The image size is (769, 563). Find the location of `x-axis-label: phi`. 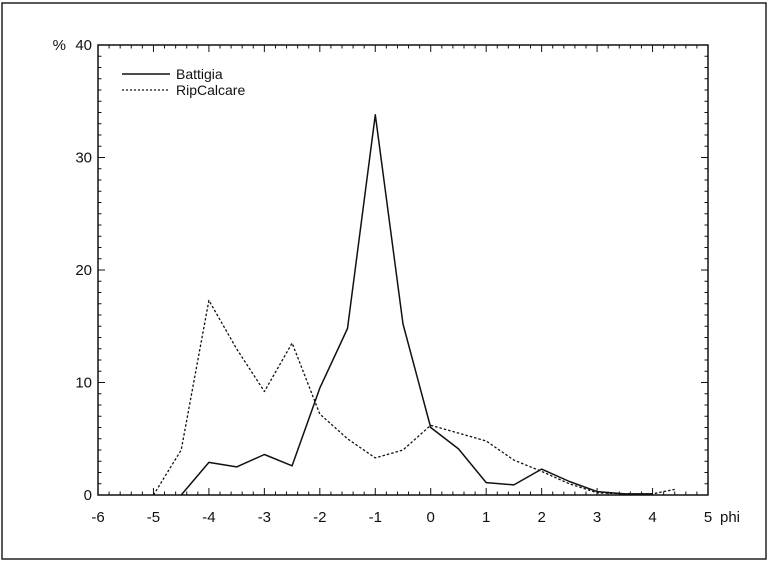

x-axis-label: phi is located at coordinates (730, 517).